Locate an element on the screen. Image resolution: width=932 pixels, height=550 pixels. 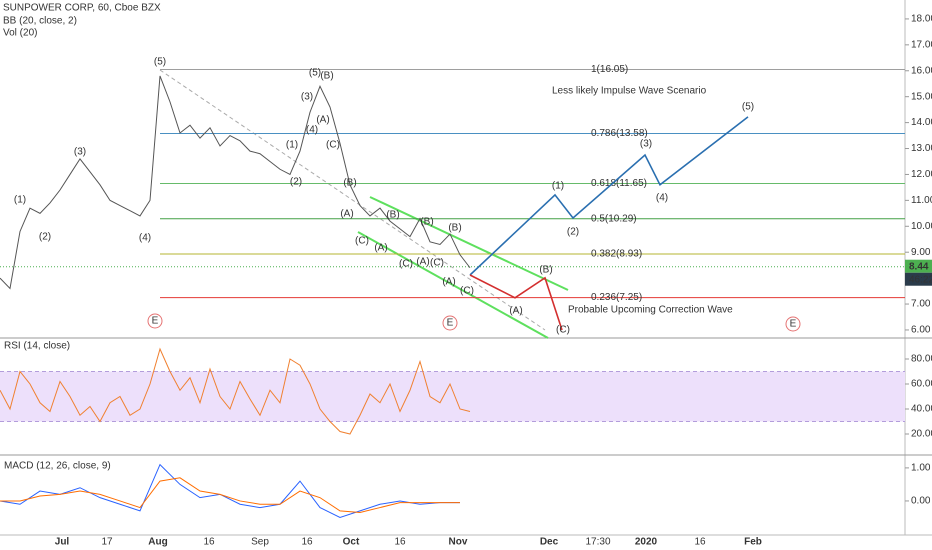
fib-label: 0.786(13.58) is located at coordinates (619, 133).